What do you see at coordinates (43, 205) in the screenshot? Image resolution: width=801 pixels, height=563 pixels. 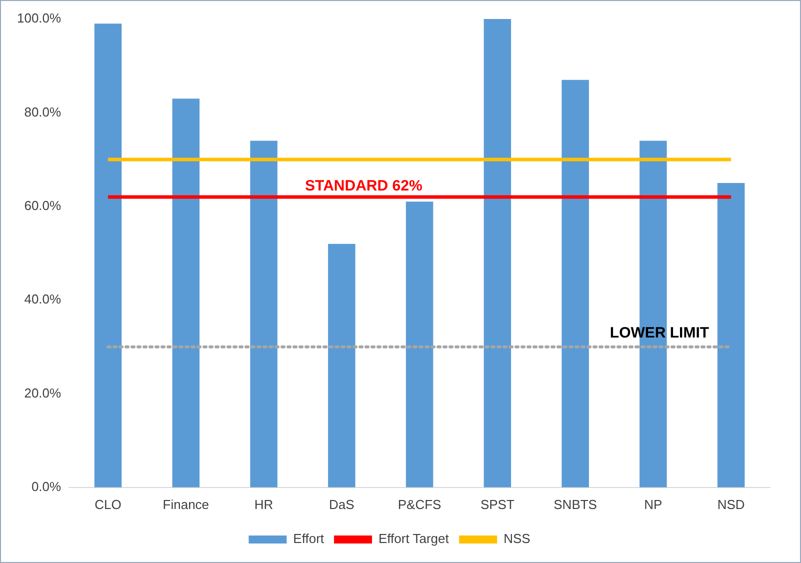 I see `y-tick-label: 60.0%` at bounding box center [43, 205].